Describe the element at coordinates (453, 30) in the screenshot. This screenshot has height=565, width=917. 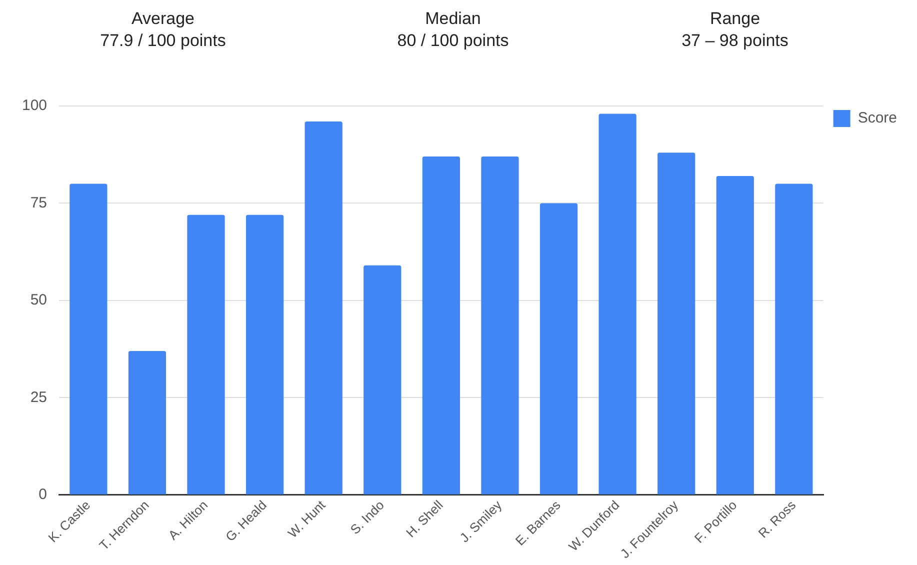
I see `text: Median 80 / 100 points` at that location.